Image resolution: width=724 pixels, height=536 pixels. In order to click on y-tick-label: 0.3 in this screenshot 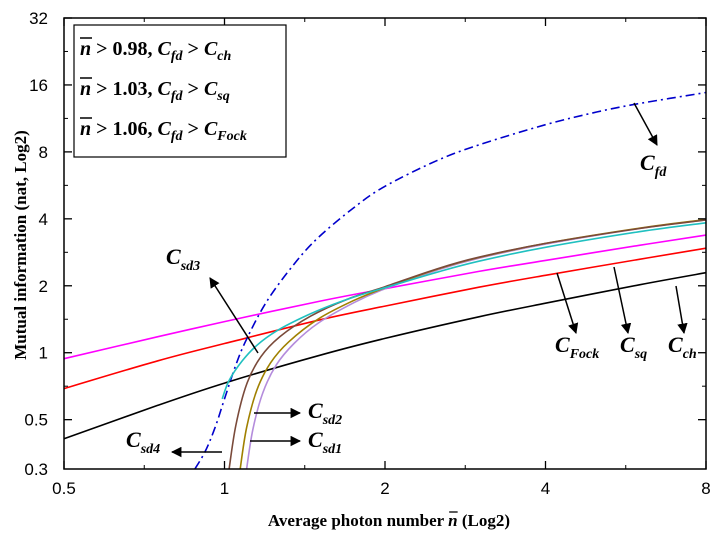, I will do `click(36, 469)`.